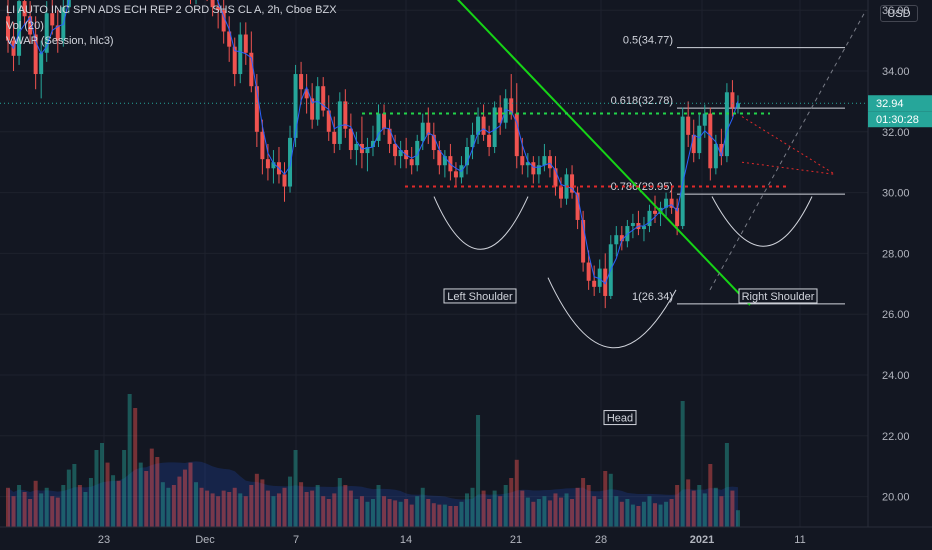  What do you see at coordinates (788, 168) in the screenshot?
I see `pennant-line` at bounding box center [788, 168].